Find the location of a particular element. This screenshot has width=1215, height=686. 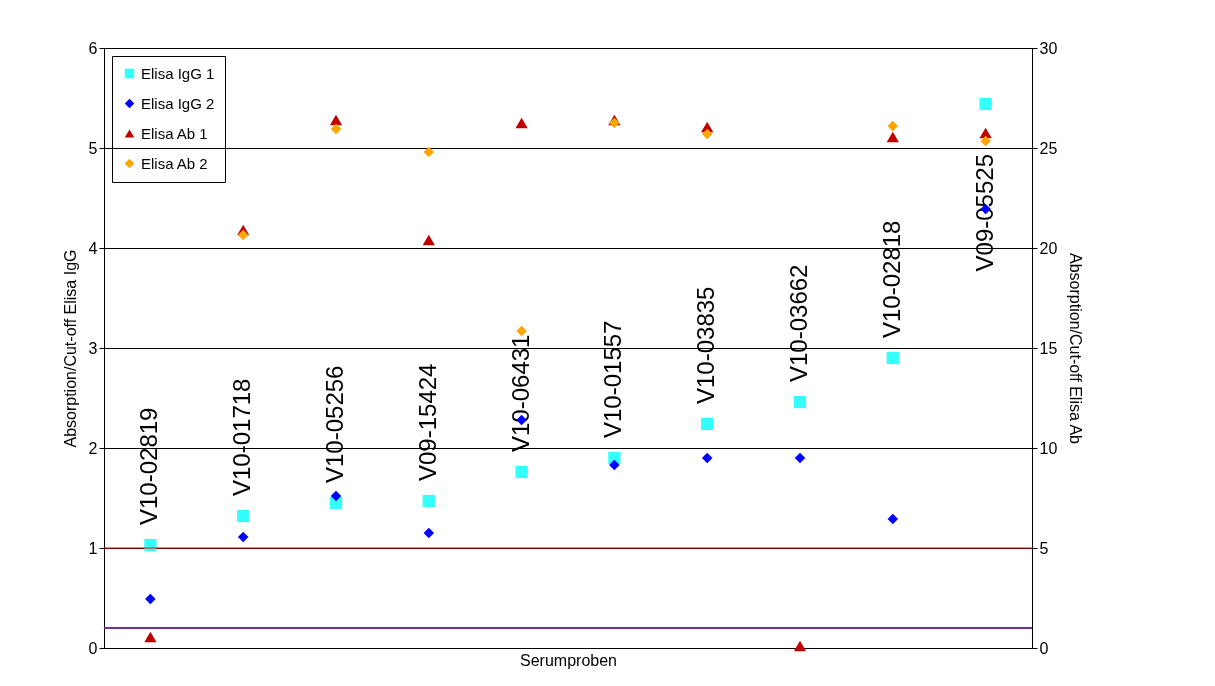

y2-tick-label: 15 is located at coordinates (1048, 348).